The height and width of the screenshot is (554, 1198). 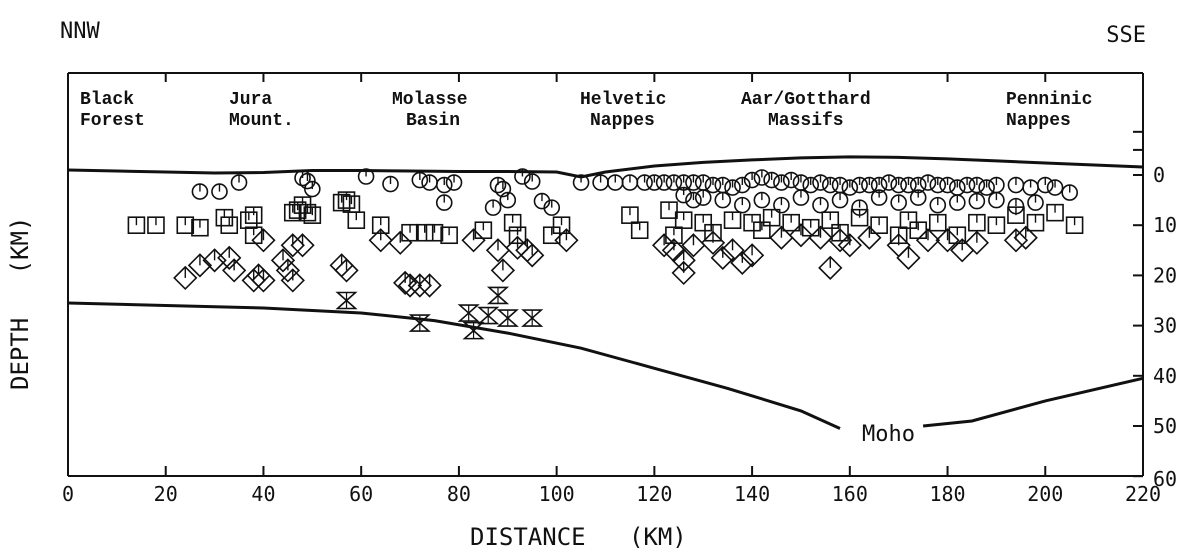 What do you see at coordinates (654, 494) in the screenshot?
I see `x-tick-label: 120` at bounding box center [654, 494].